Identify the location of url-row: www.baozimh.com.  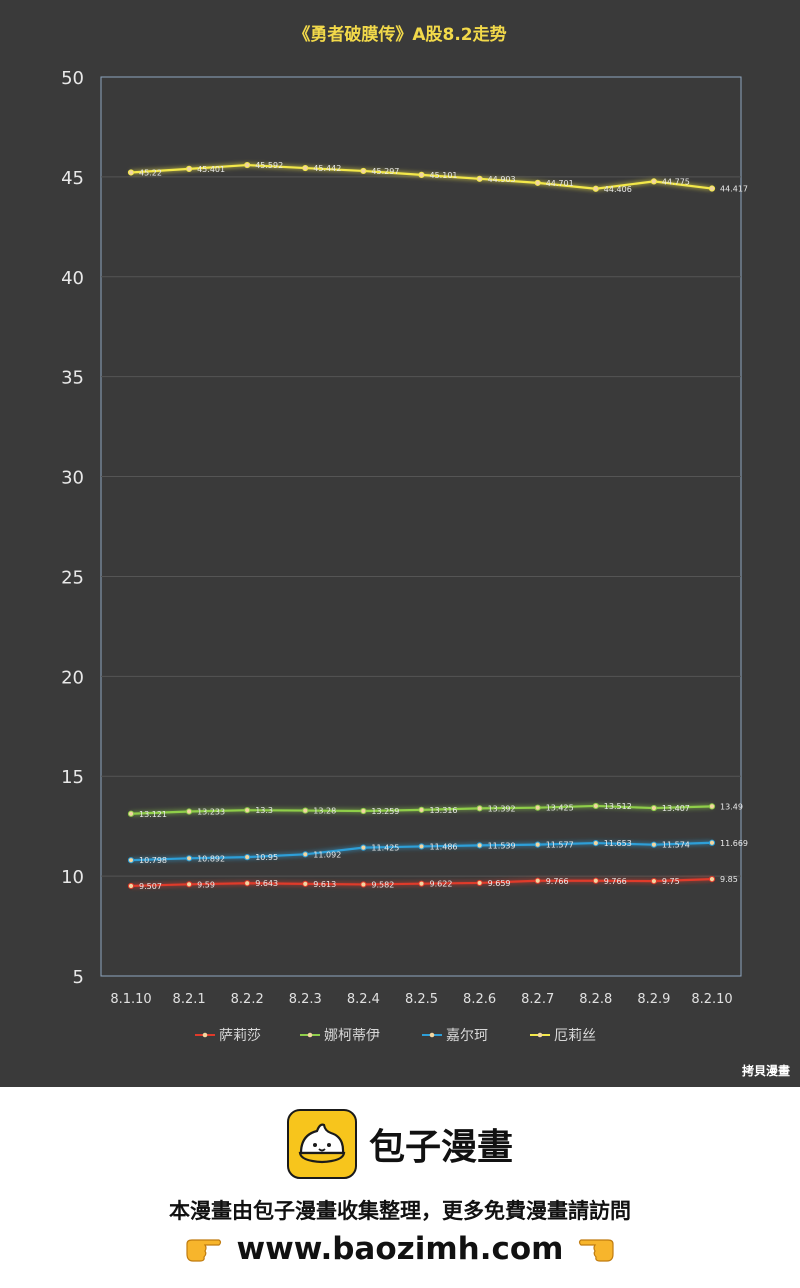
(400, 1249).